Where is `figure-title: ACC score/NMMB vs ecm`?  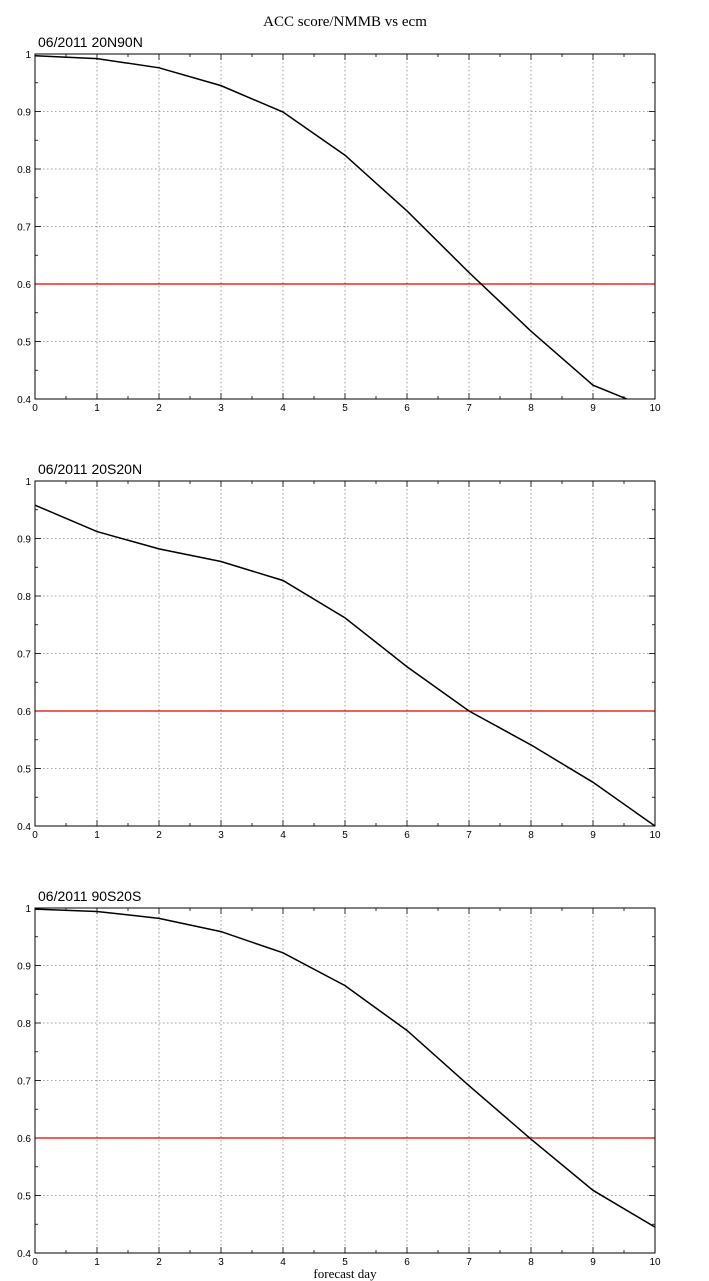 figure-title: ACC score/NMMB vs ecm is located at coordinates (345, 22).